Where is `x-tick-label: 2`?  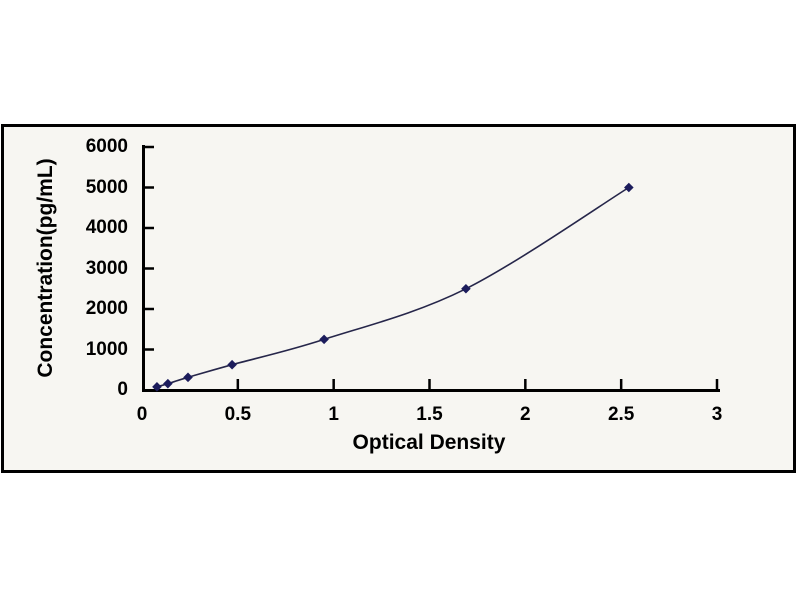
x-tick-label: 2 is located at coordinates (525, 414).